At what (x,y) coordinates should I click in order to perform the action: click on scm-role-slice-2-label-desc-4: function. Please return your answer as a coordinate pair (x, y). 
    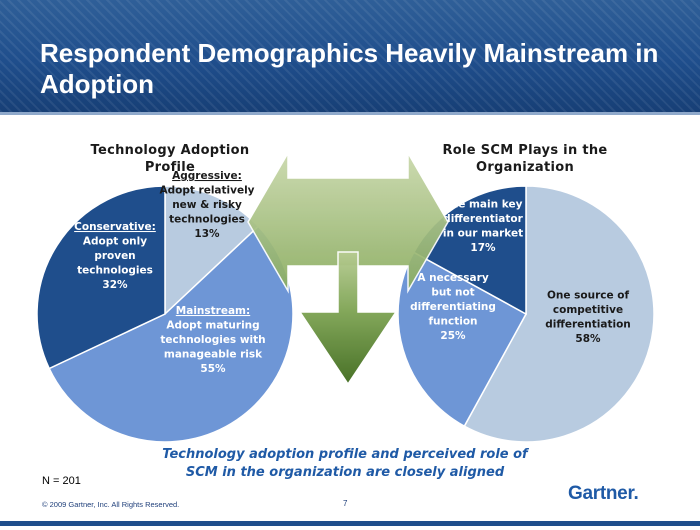
    Looking at the image, I should click on (452, 322).